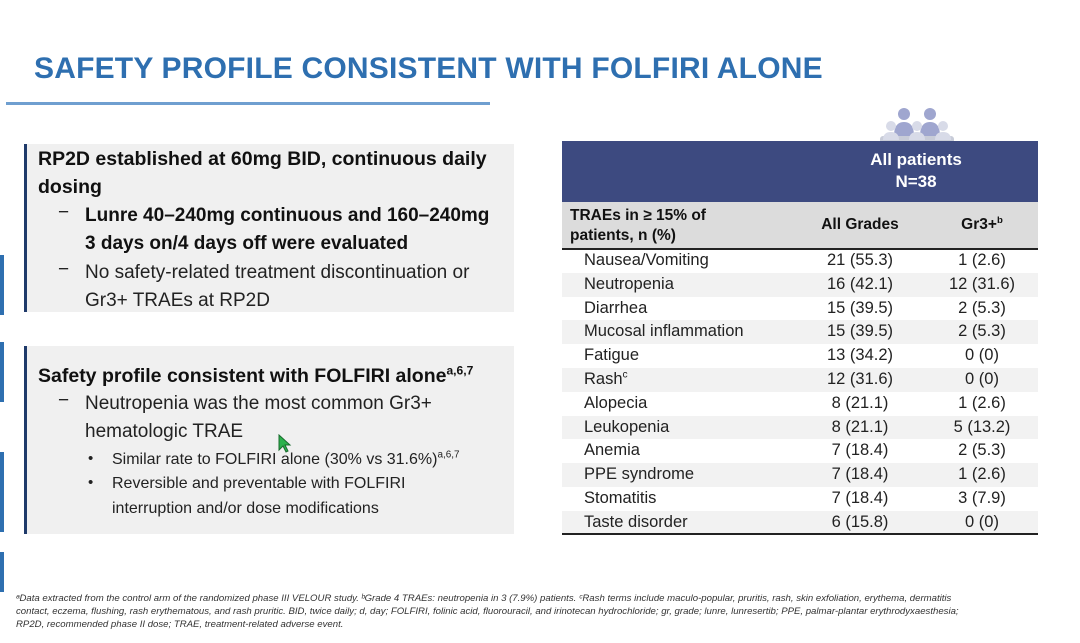  I want to click on table-row: Diarrhea 15 (39.5) 2 (5.3), so click(800, 309).